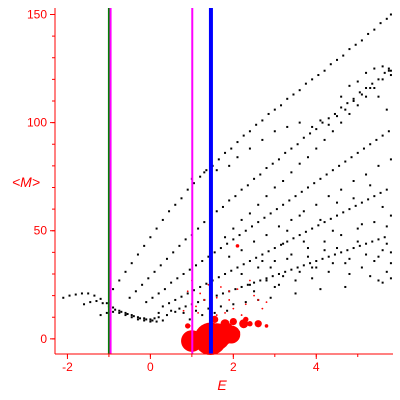 Image resolution: width=400 pixels, height=400 pixels. Describe the element at coordinates (26, 182) in the screenshot. I see `y-axis-label: <M>` at that location.